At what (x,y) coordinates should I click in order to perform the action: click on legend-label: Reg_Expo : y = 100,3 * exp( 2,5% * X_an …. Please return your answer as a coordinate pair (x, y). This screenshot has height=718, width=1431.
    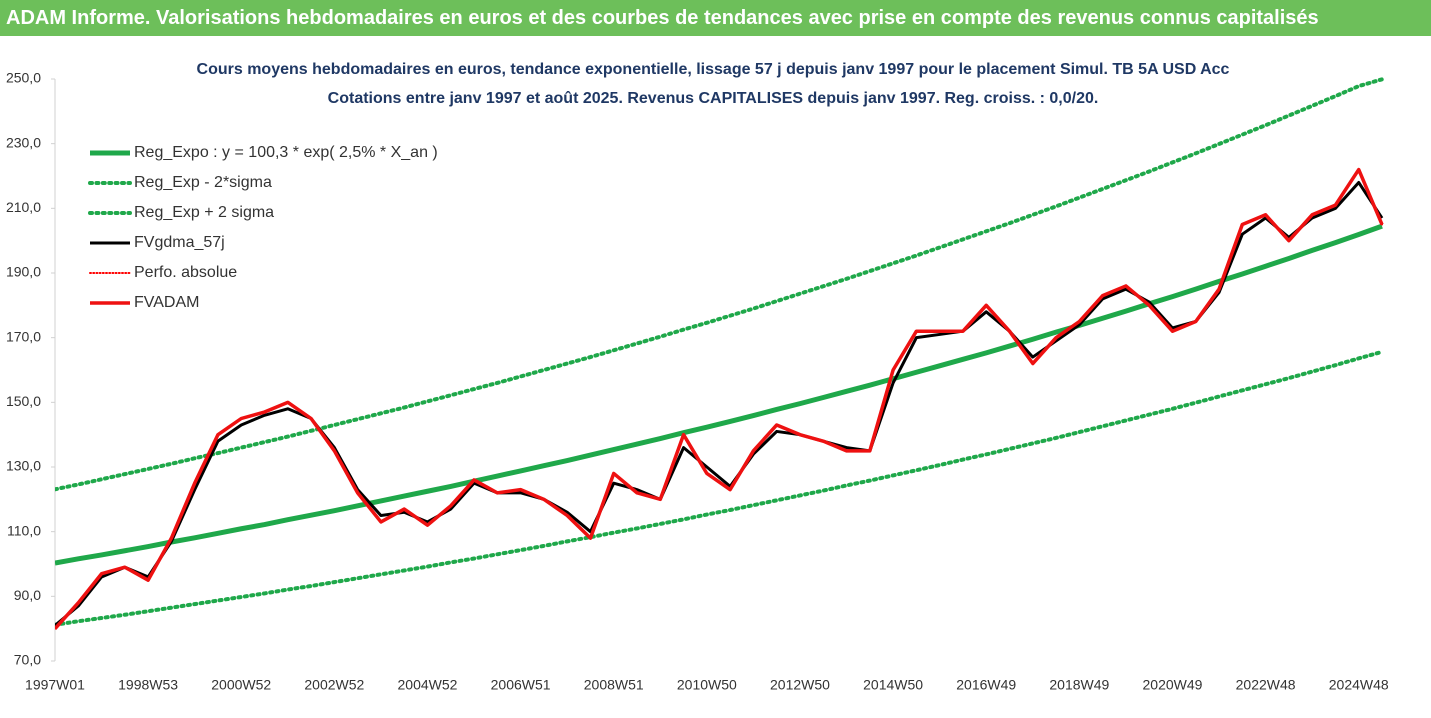
    Looking at the image, I should click on (286, 152).